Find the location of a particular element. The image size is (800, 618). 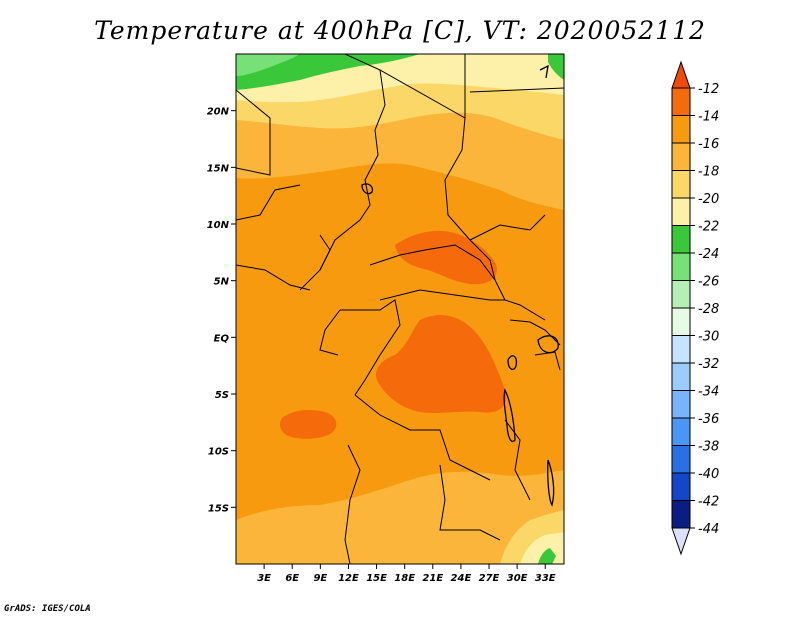

coast-ne is located at coordinates (544, 71).